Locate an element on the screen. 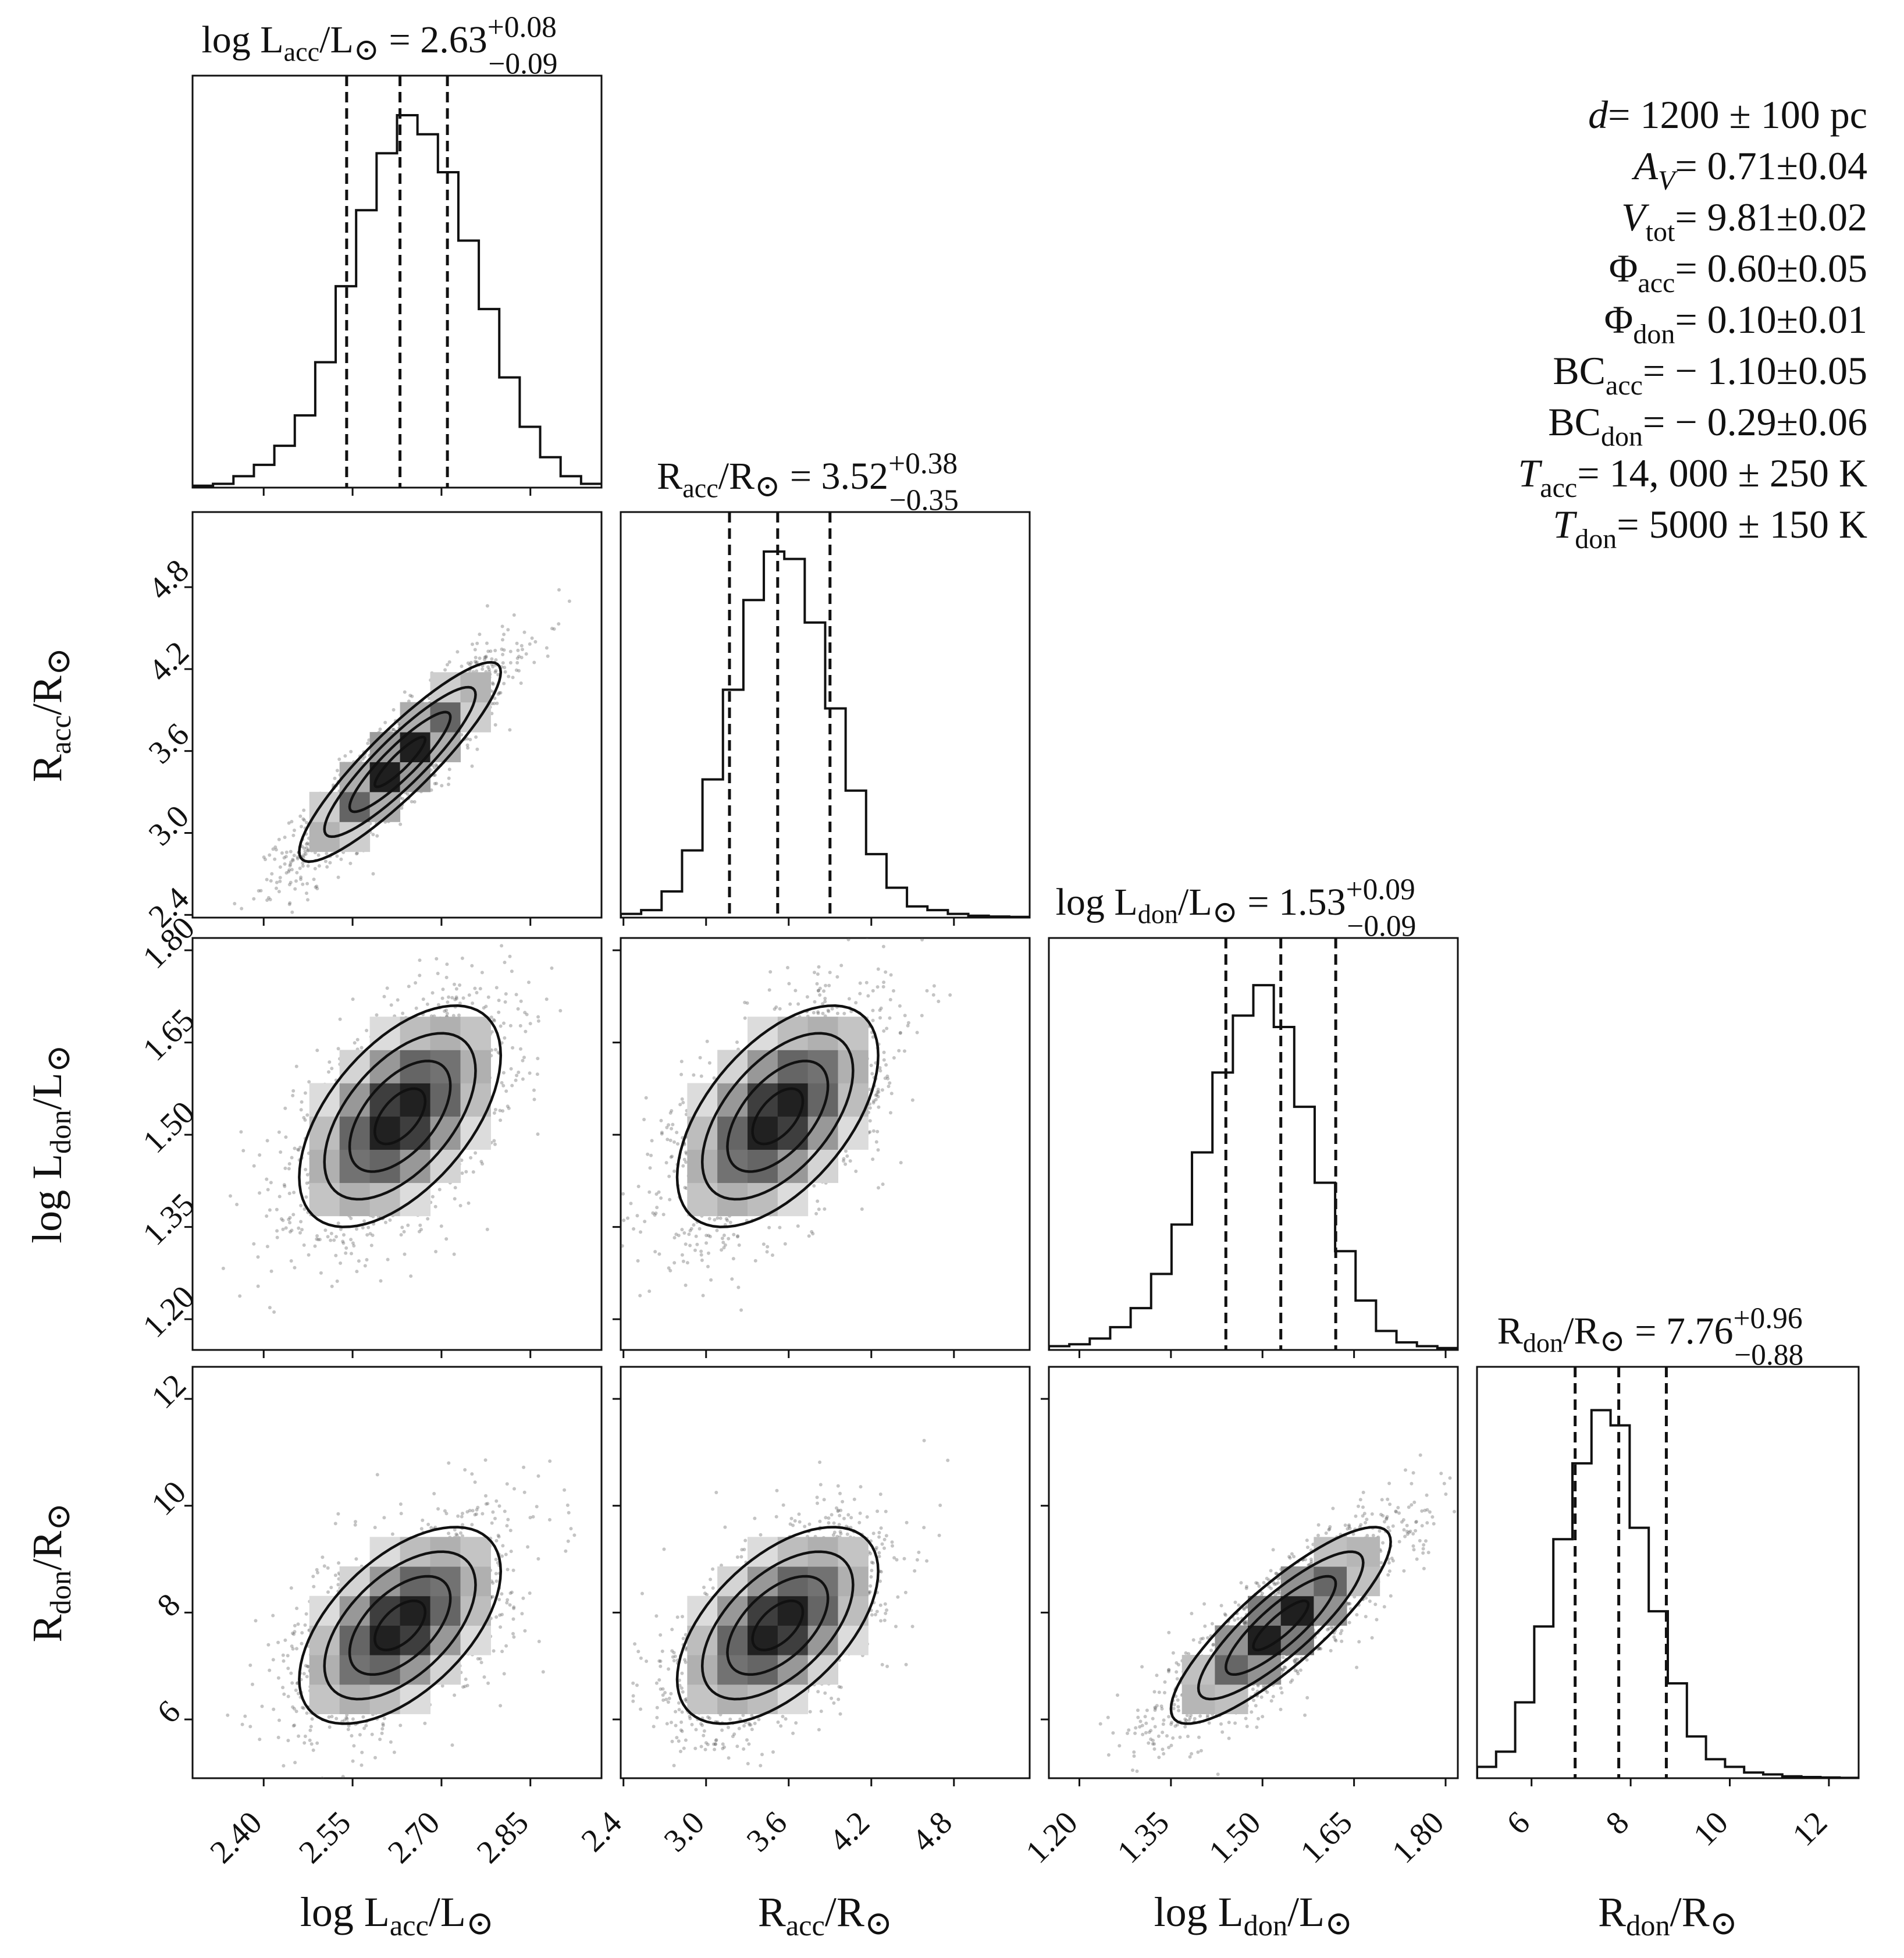  contour-2sigma is located at coordinates (400, 1116).